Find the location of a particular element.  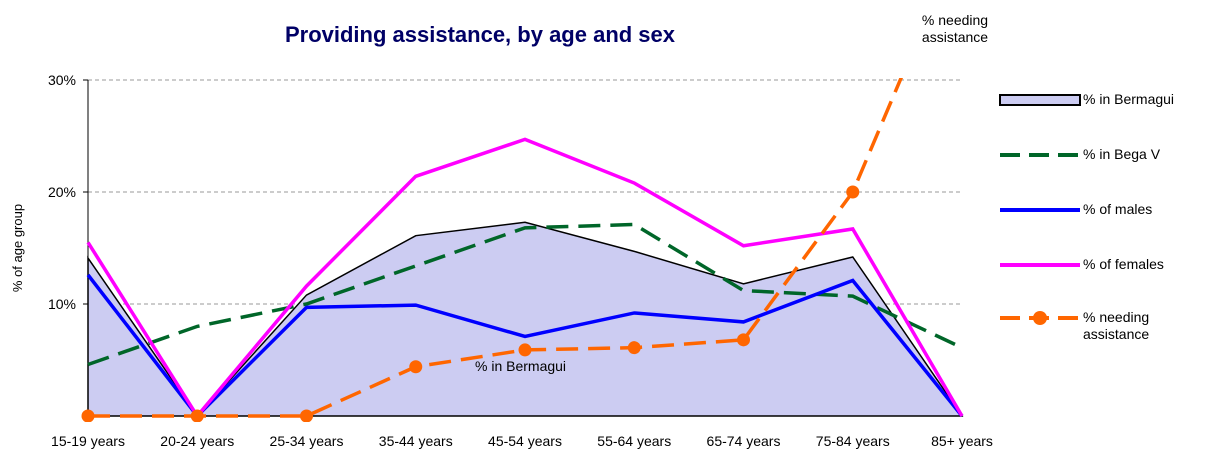

x-tick-label: 25-34 years is located at coordinates (307, 441).